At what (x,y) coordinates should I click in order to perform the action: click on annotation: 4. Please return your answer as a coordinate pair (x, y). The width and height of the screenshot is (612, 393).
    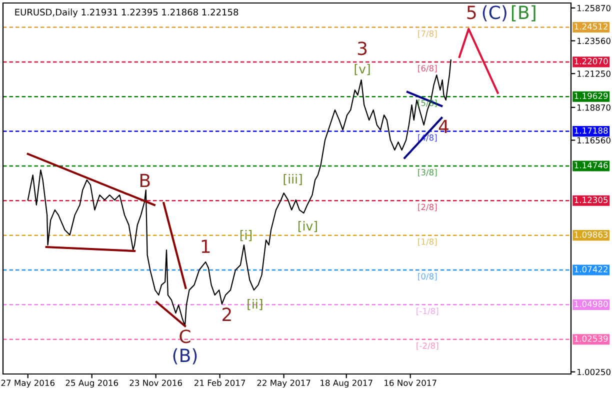
    Looking at the image, I should click on (443, 126).